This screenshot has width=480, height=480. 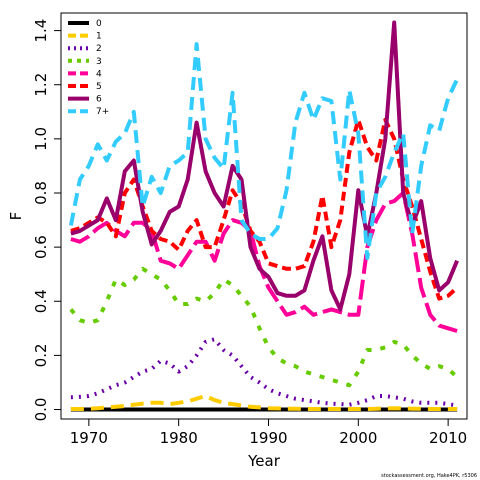 I want to click on x-tick-label: 1970, so click(x=89, y=438).